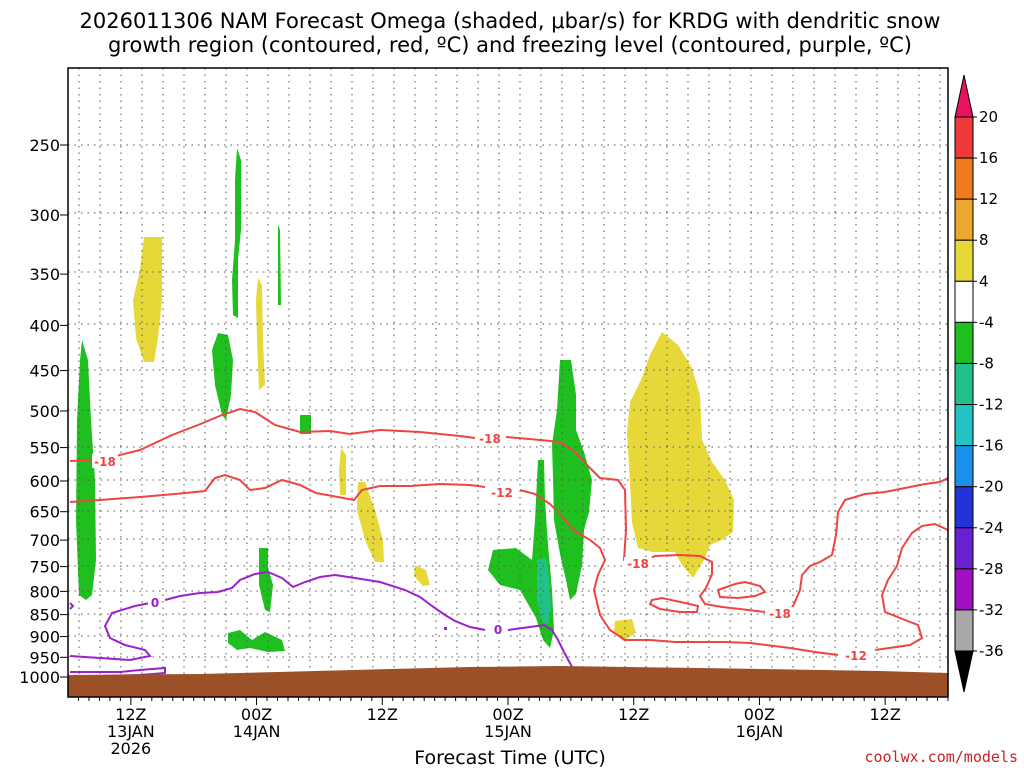 The width and height of the screenshot is (1024, 768). I want to click on contour-minus12-right, so click(864, 549).